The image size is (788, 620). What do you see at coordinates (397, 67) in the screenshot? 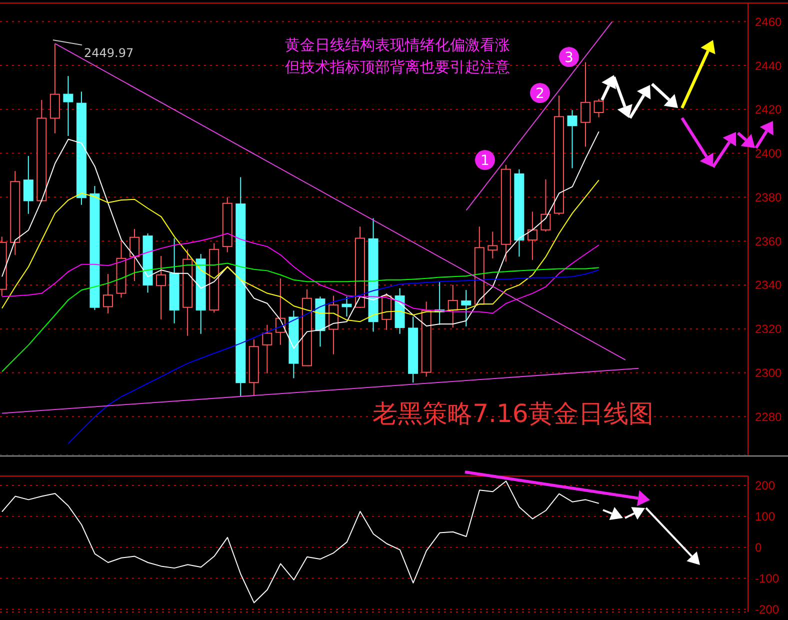
I see `annotation: 但技术指标顶部背离也要引起注意` at bounding box center [397, 67].